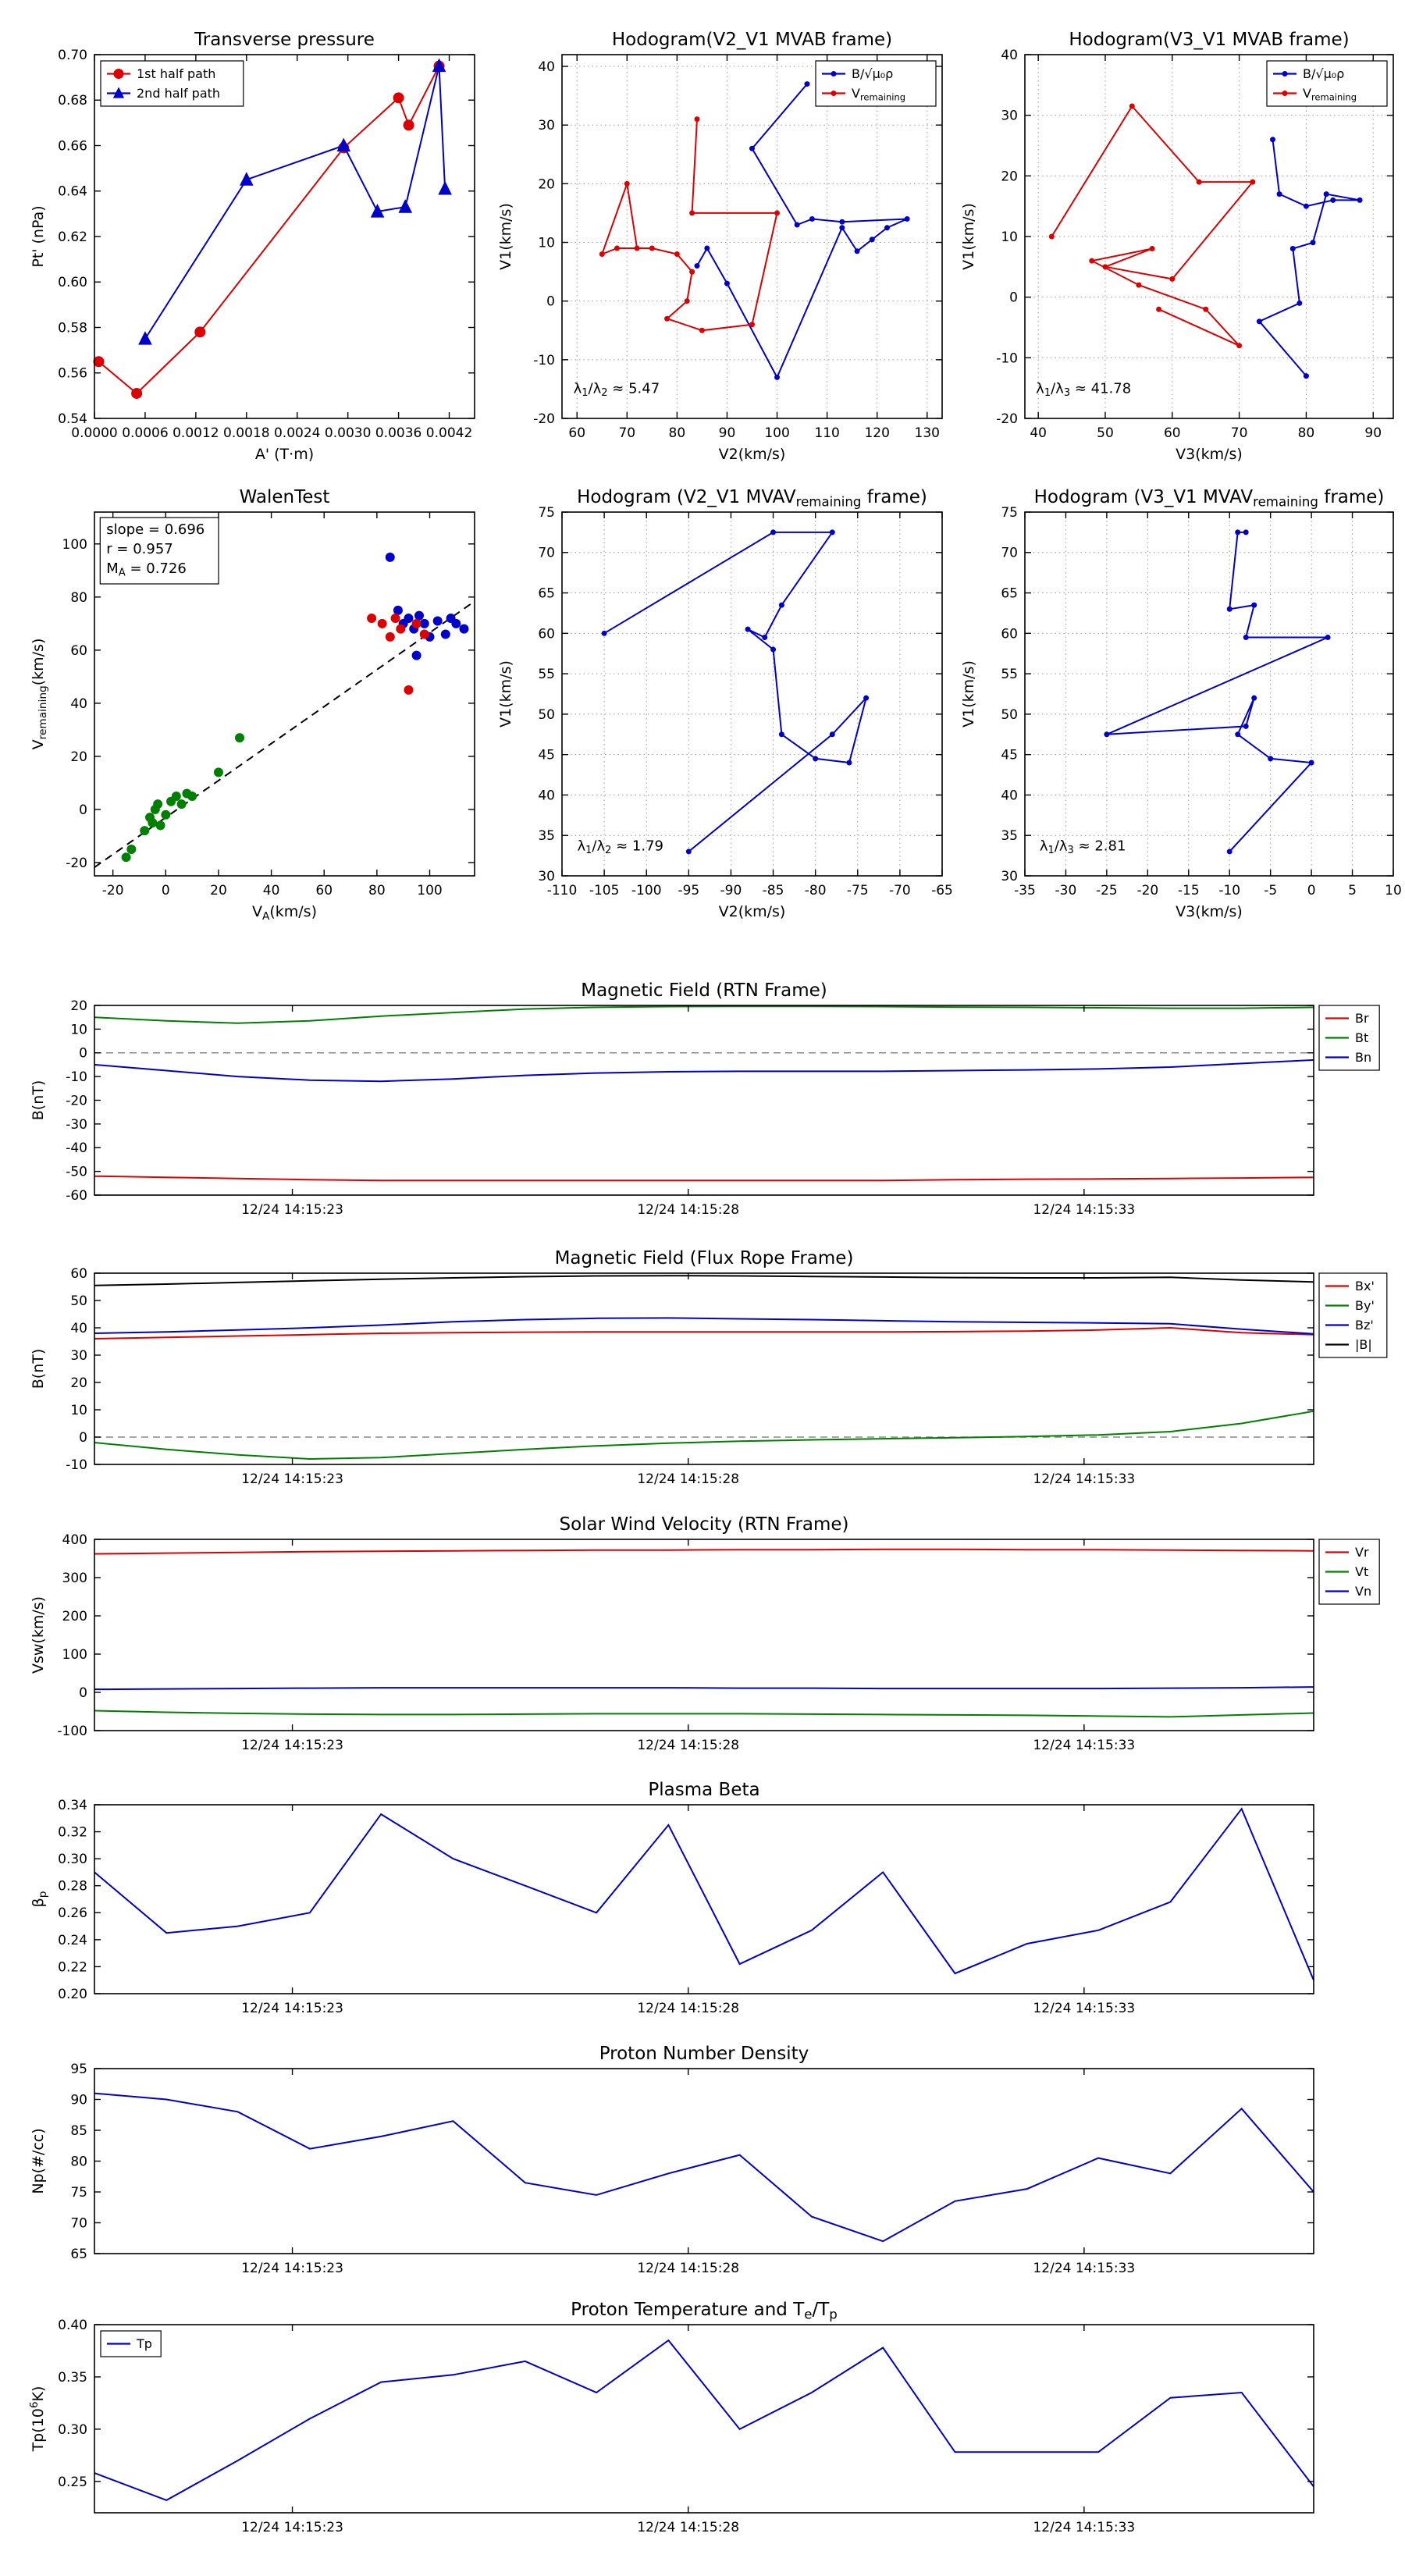 The image size is (1405, 2576). I want to click on y-tick-label: 0.60, so click(72, 282).